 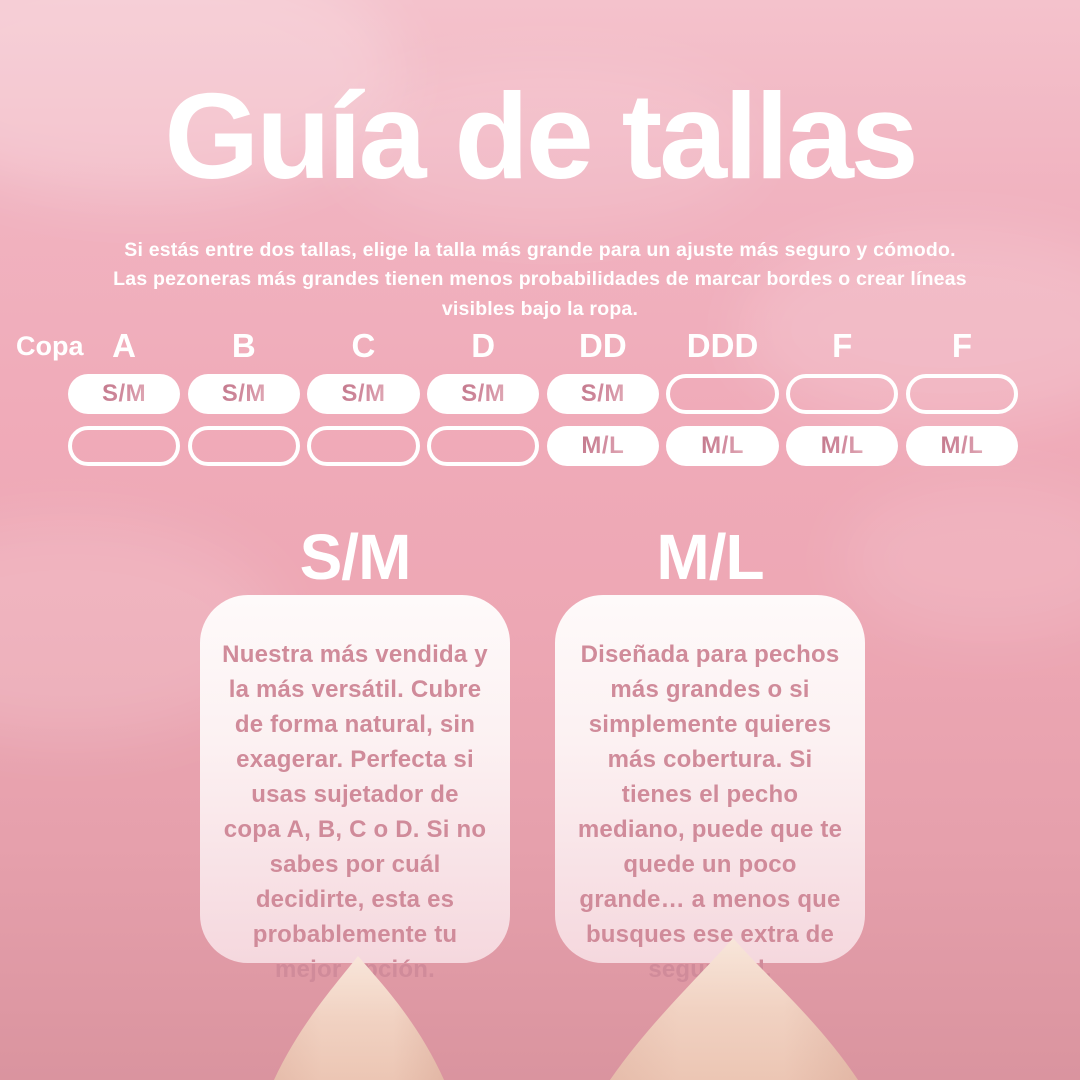 What do you see at coordinates (541, 136) in the screenshot?
I see `page-title: Guía de tallas` at bounding box center [541, 136].